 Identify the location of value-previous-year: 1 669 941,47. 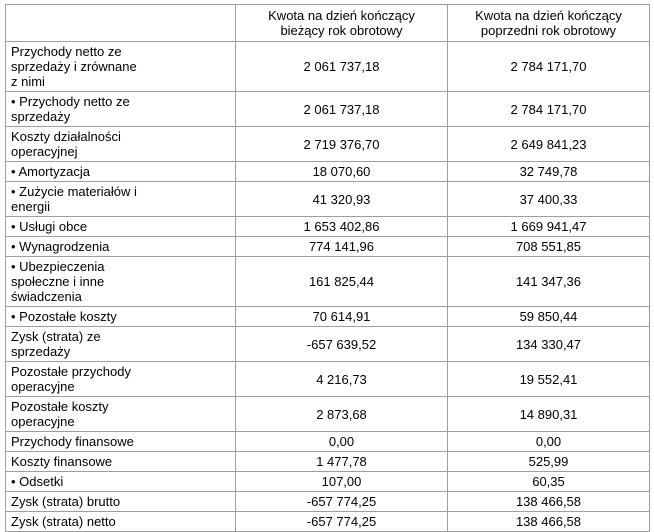
(548, 226).